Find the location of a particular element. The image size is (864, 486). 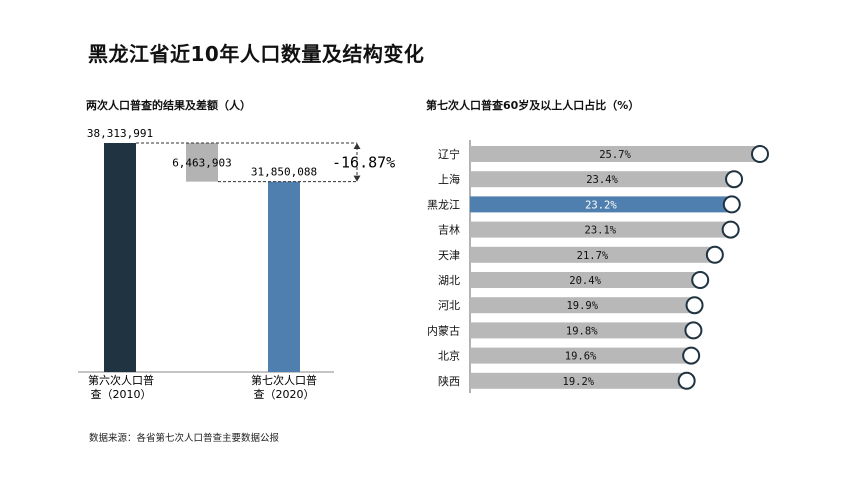

category-label-row-5: 湖北 is located at coordinates (449, 280).